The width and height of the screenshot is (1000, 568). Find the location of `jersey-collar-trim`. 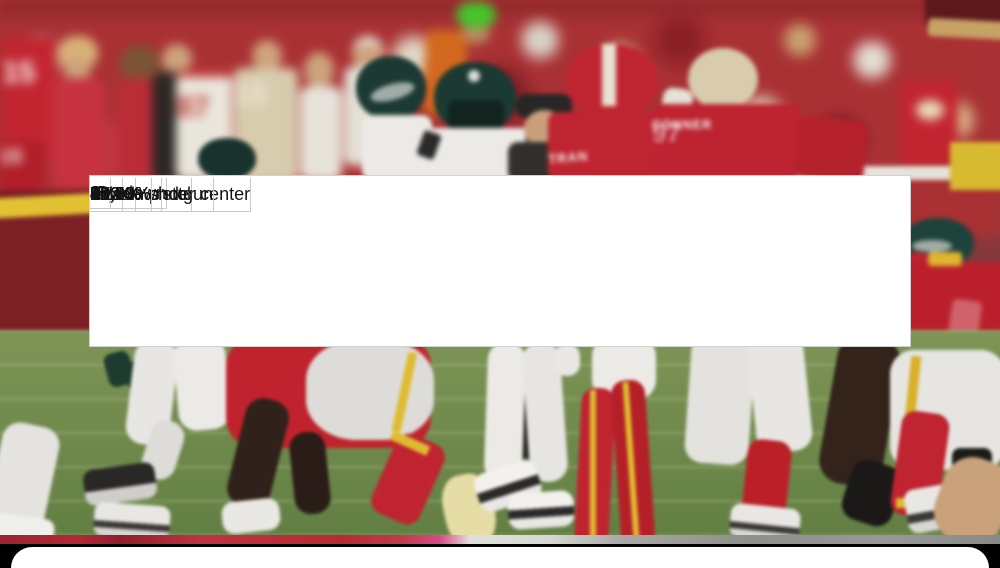

jersey-collar-trim is located at coordinates (945, 259).